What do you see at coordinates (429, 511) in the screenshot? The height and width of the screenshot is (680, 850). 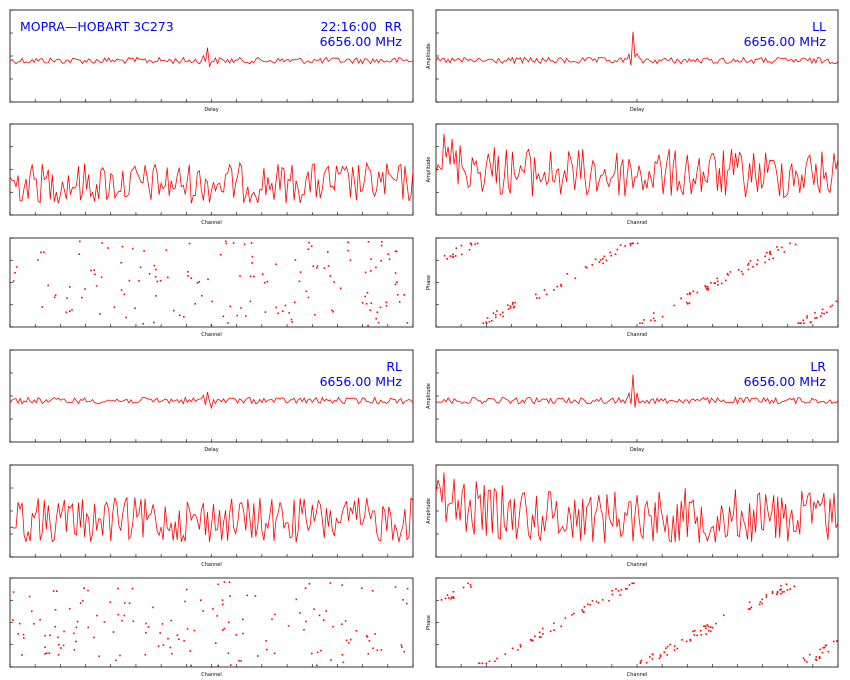 I see `panel-10-ylabel: Amplitude` at bounding box center [429, 511].